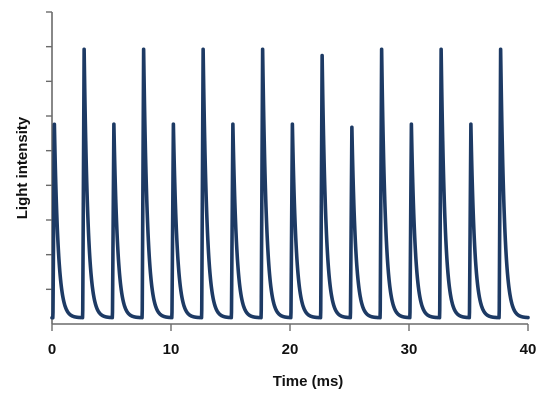 The width and height of the screenshot is (539, 397). I want to click on x-tick-label: 10, so click(171, 349).